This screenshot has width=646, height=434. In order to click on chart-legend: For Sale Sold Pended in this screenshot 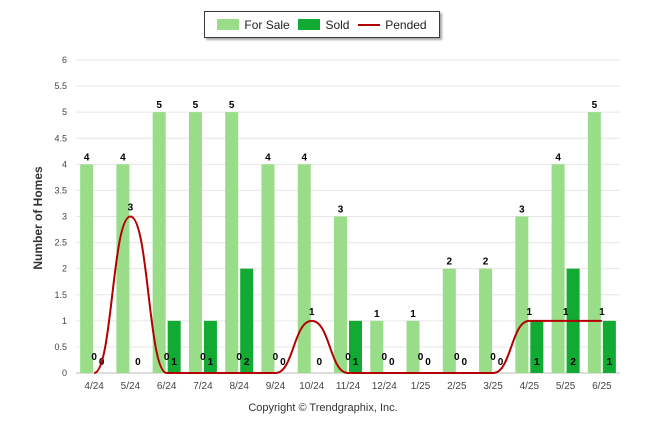, I will do `click(322, 24)`.